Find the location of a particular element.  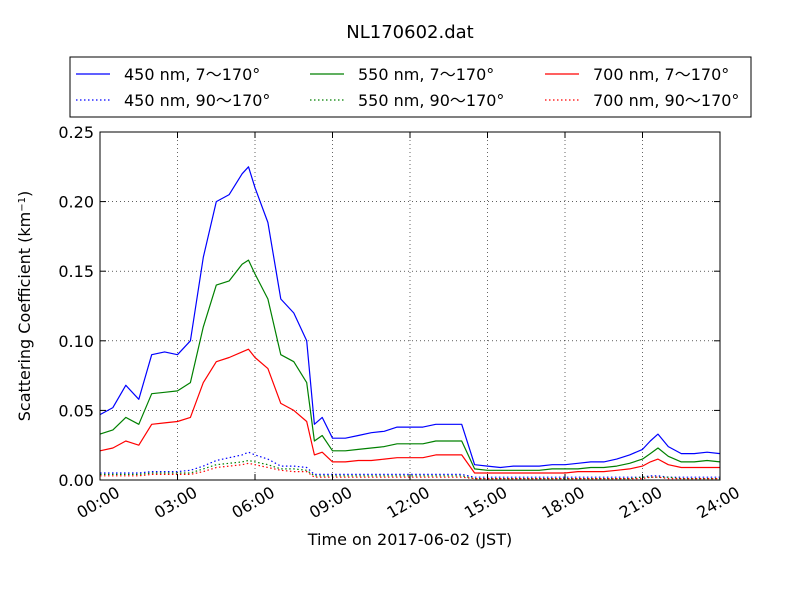

legend-label: 550 nm, 90～170° is located at coordinates (431, 100).